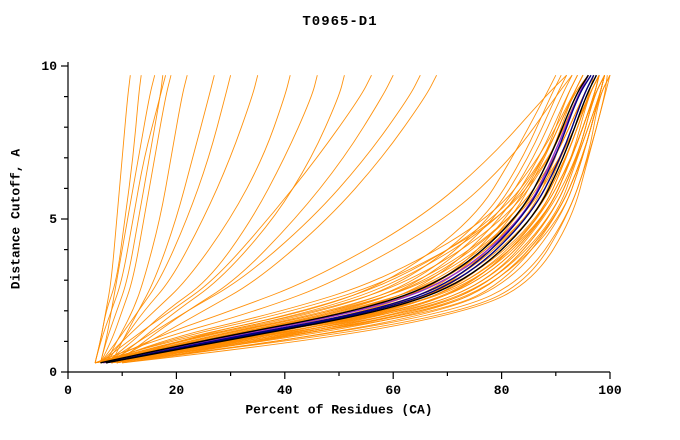  Describe the element at coordinates (285, 390) in the screenshot. I see `svg-text: 40` at that location.